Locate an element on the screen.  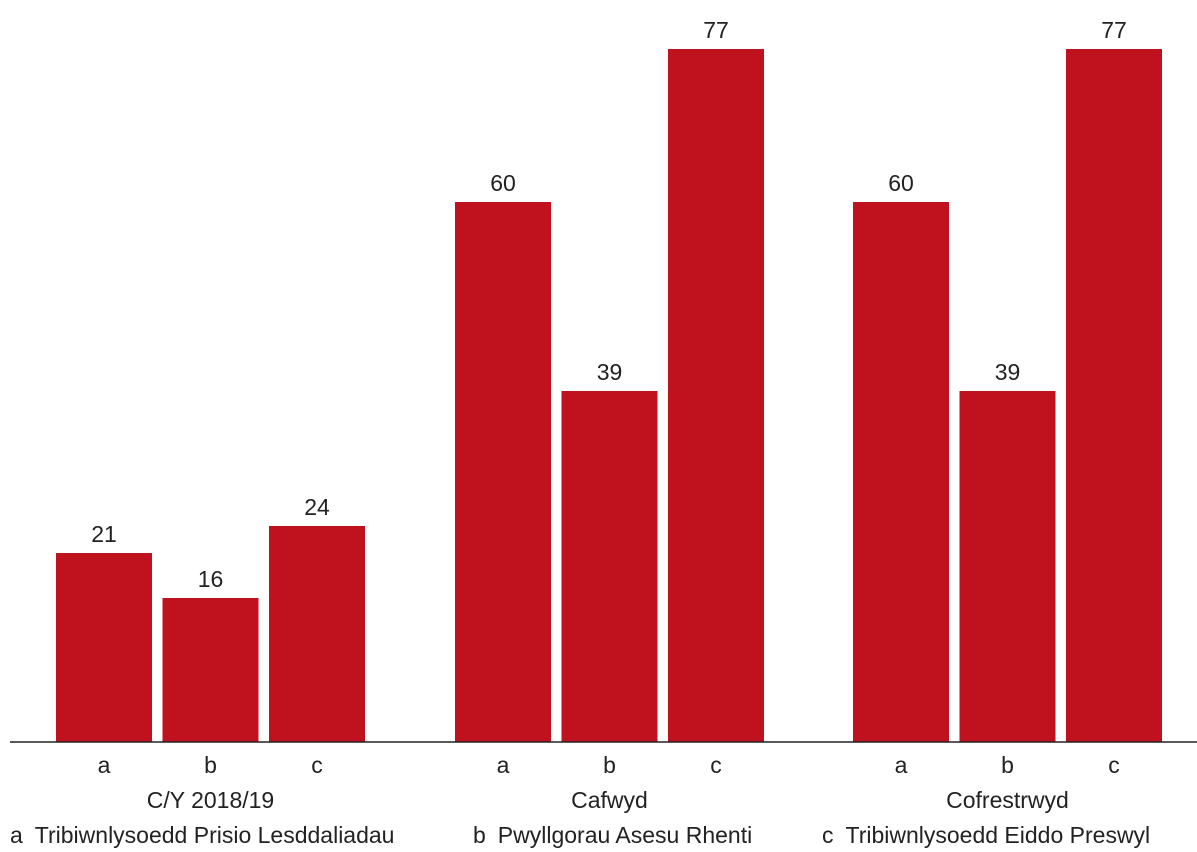
group-label: Cofrestrwyd is located at coordinates (1007, 800).